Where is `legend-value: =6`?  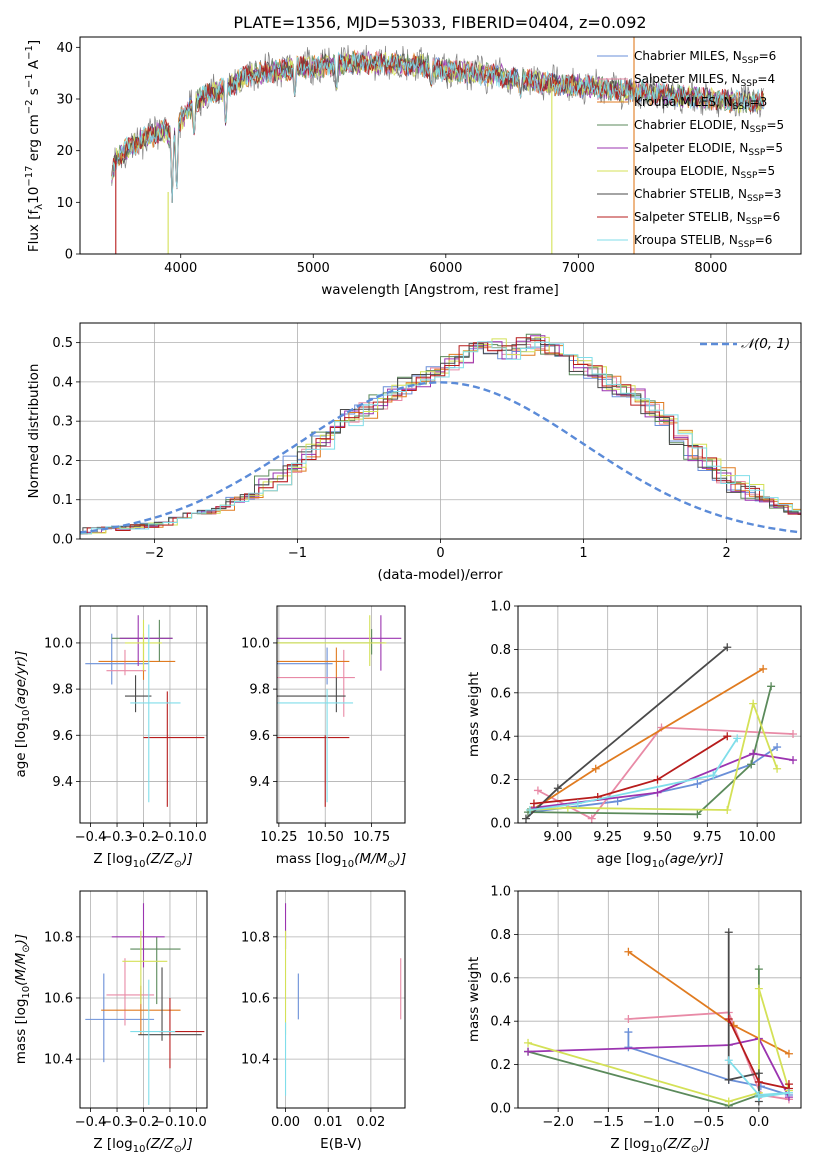 legend-value: =6 is located at coordinates (764, 240).